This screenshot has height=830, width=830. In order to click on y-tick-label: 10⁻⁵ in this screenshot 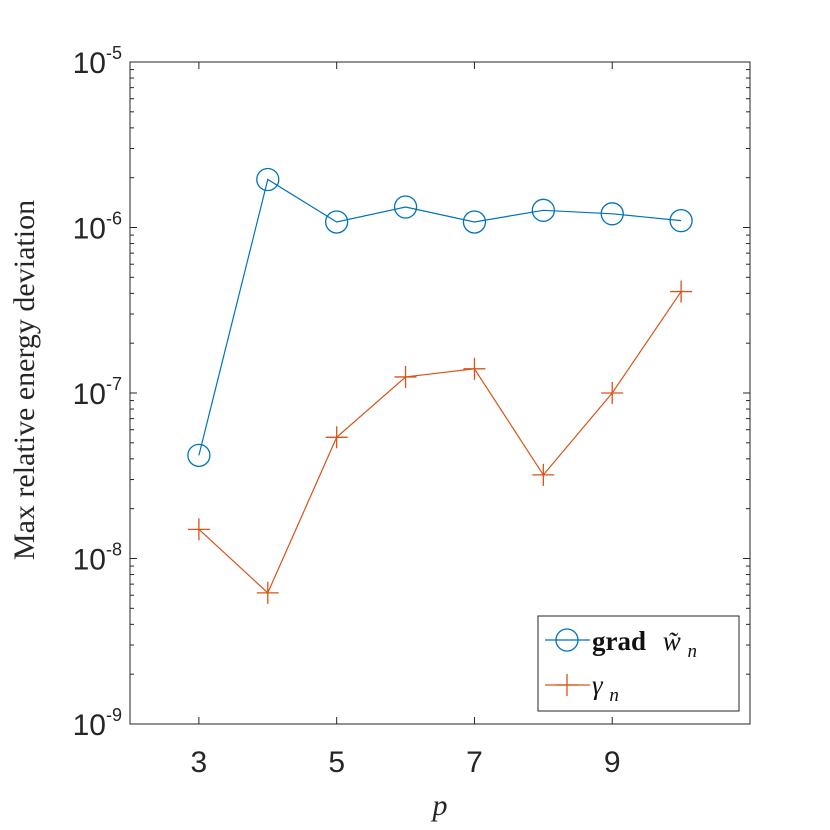, I will do `click(97, 61)`.